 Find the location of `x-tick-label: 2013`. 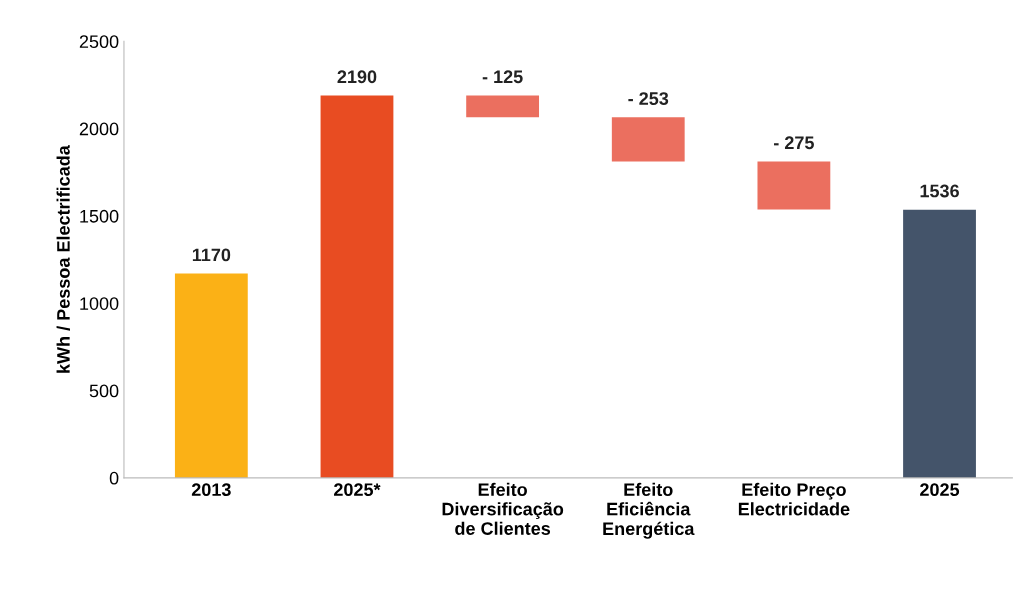

x-tick-label: 2013 is located at coordinates (211, 490).